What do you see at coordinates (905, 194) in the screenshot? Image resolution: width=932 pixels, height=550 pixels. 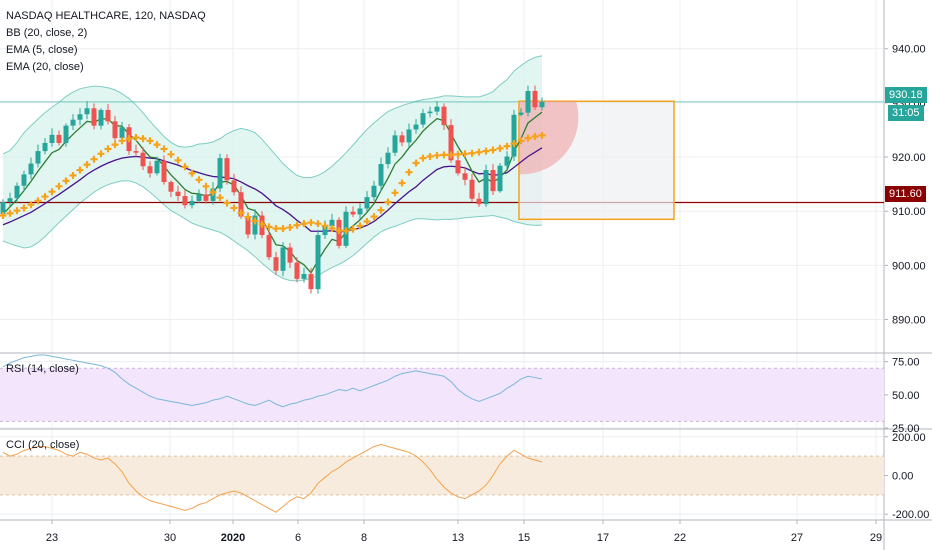 I see `level-price-tag: 911.60` at bounding box center [905, 194].